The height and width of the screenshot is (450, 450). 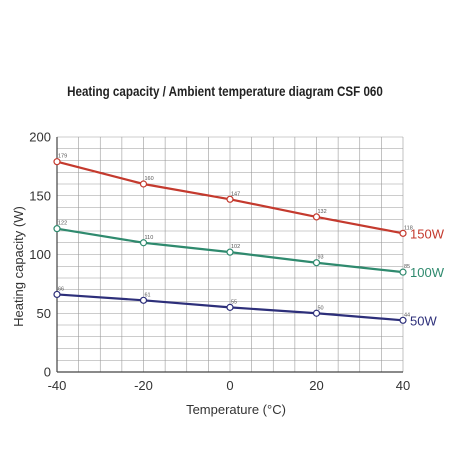 What do you see at coordinates (62, 224) in the screenshot?
I see `data-label: 122` at bounding box center [62, 224].